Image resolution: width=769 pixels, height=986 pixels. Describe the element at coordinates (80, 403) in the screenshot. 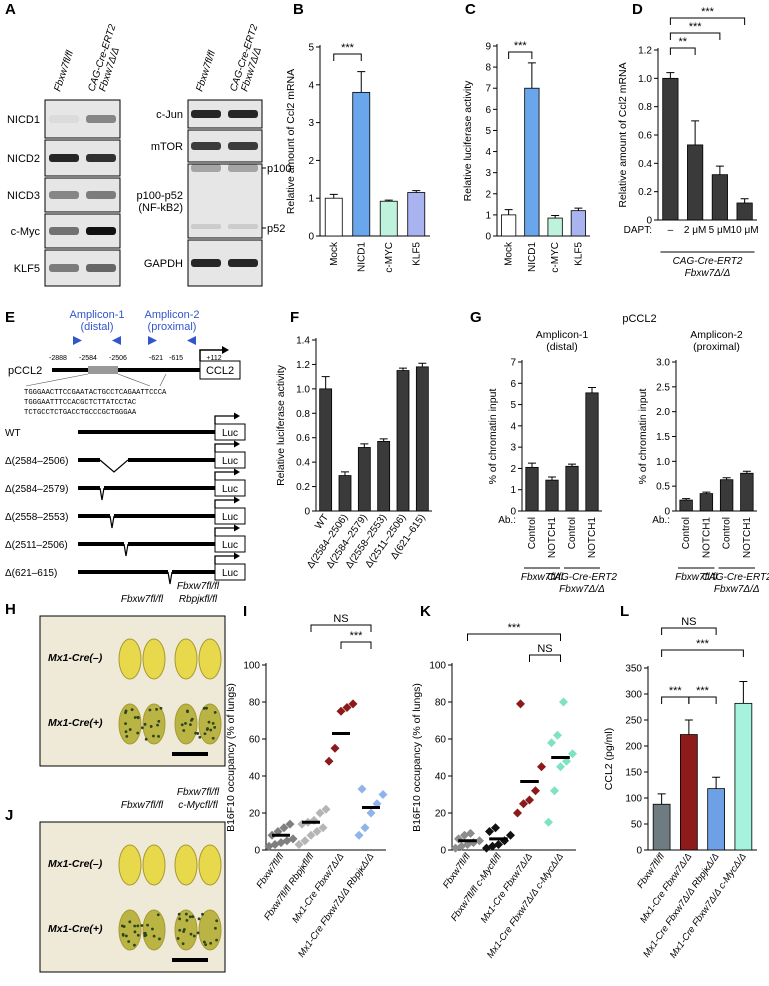

I see `sequence-line: TGGGAATTTCCACGCTCTTATCCTAC` at that location.